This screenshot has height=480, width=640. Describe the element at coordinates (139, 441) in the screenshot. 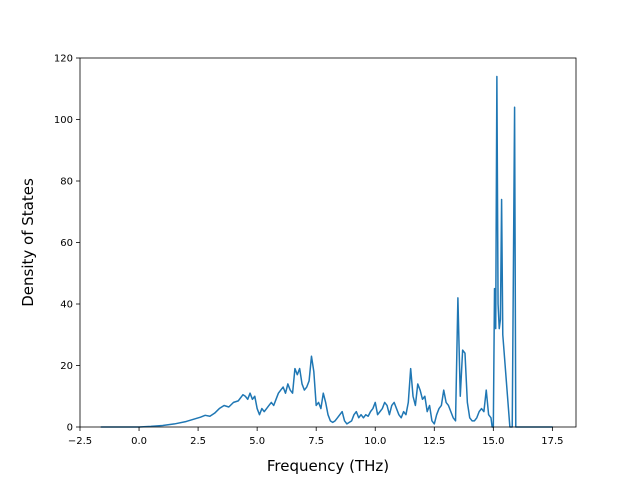

I see `x-tick-label: 0.0` at that location.